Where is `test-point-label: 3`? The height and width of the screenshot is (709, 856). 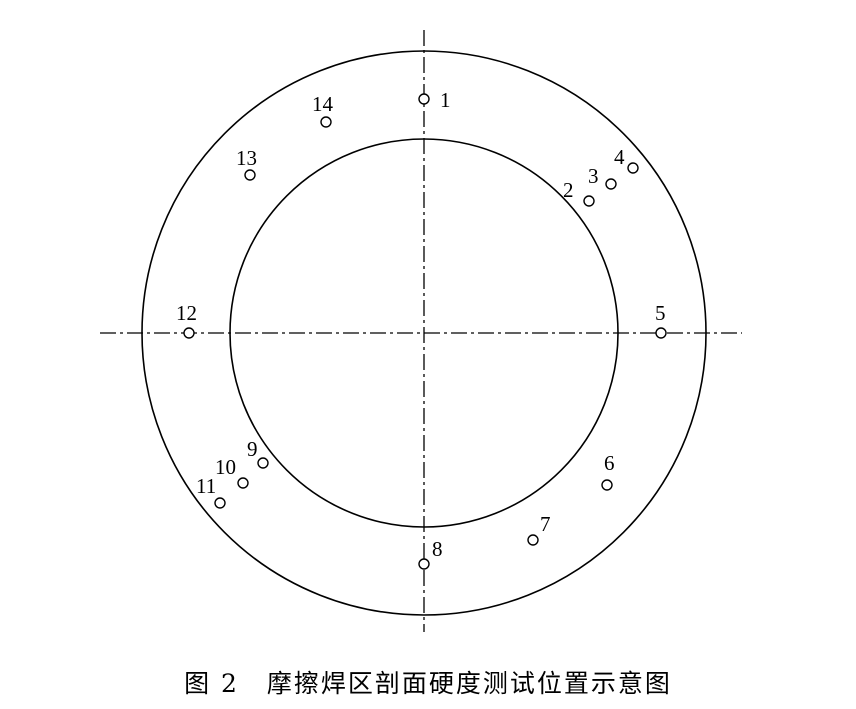 test-point-label: 3 is located at coordinates (593, 176).